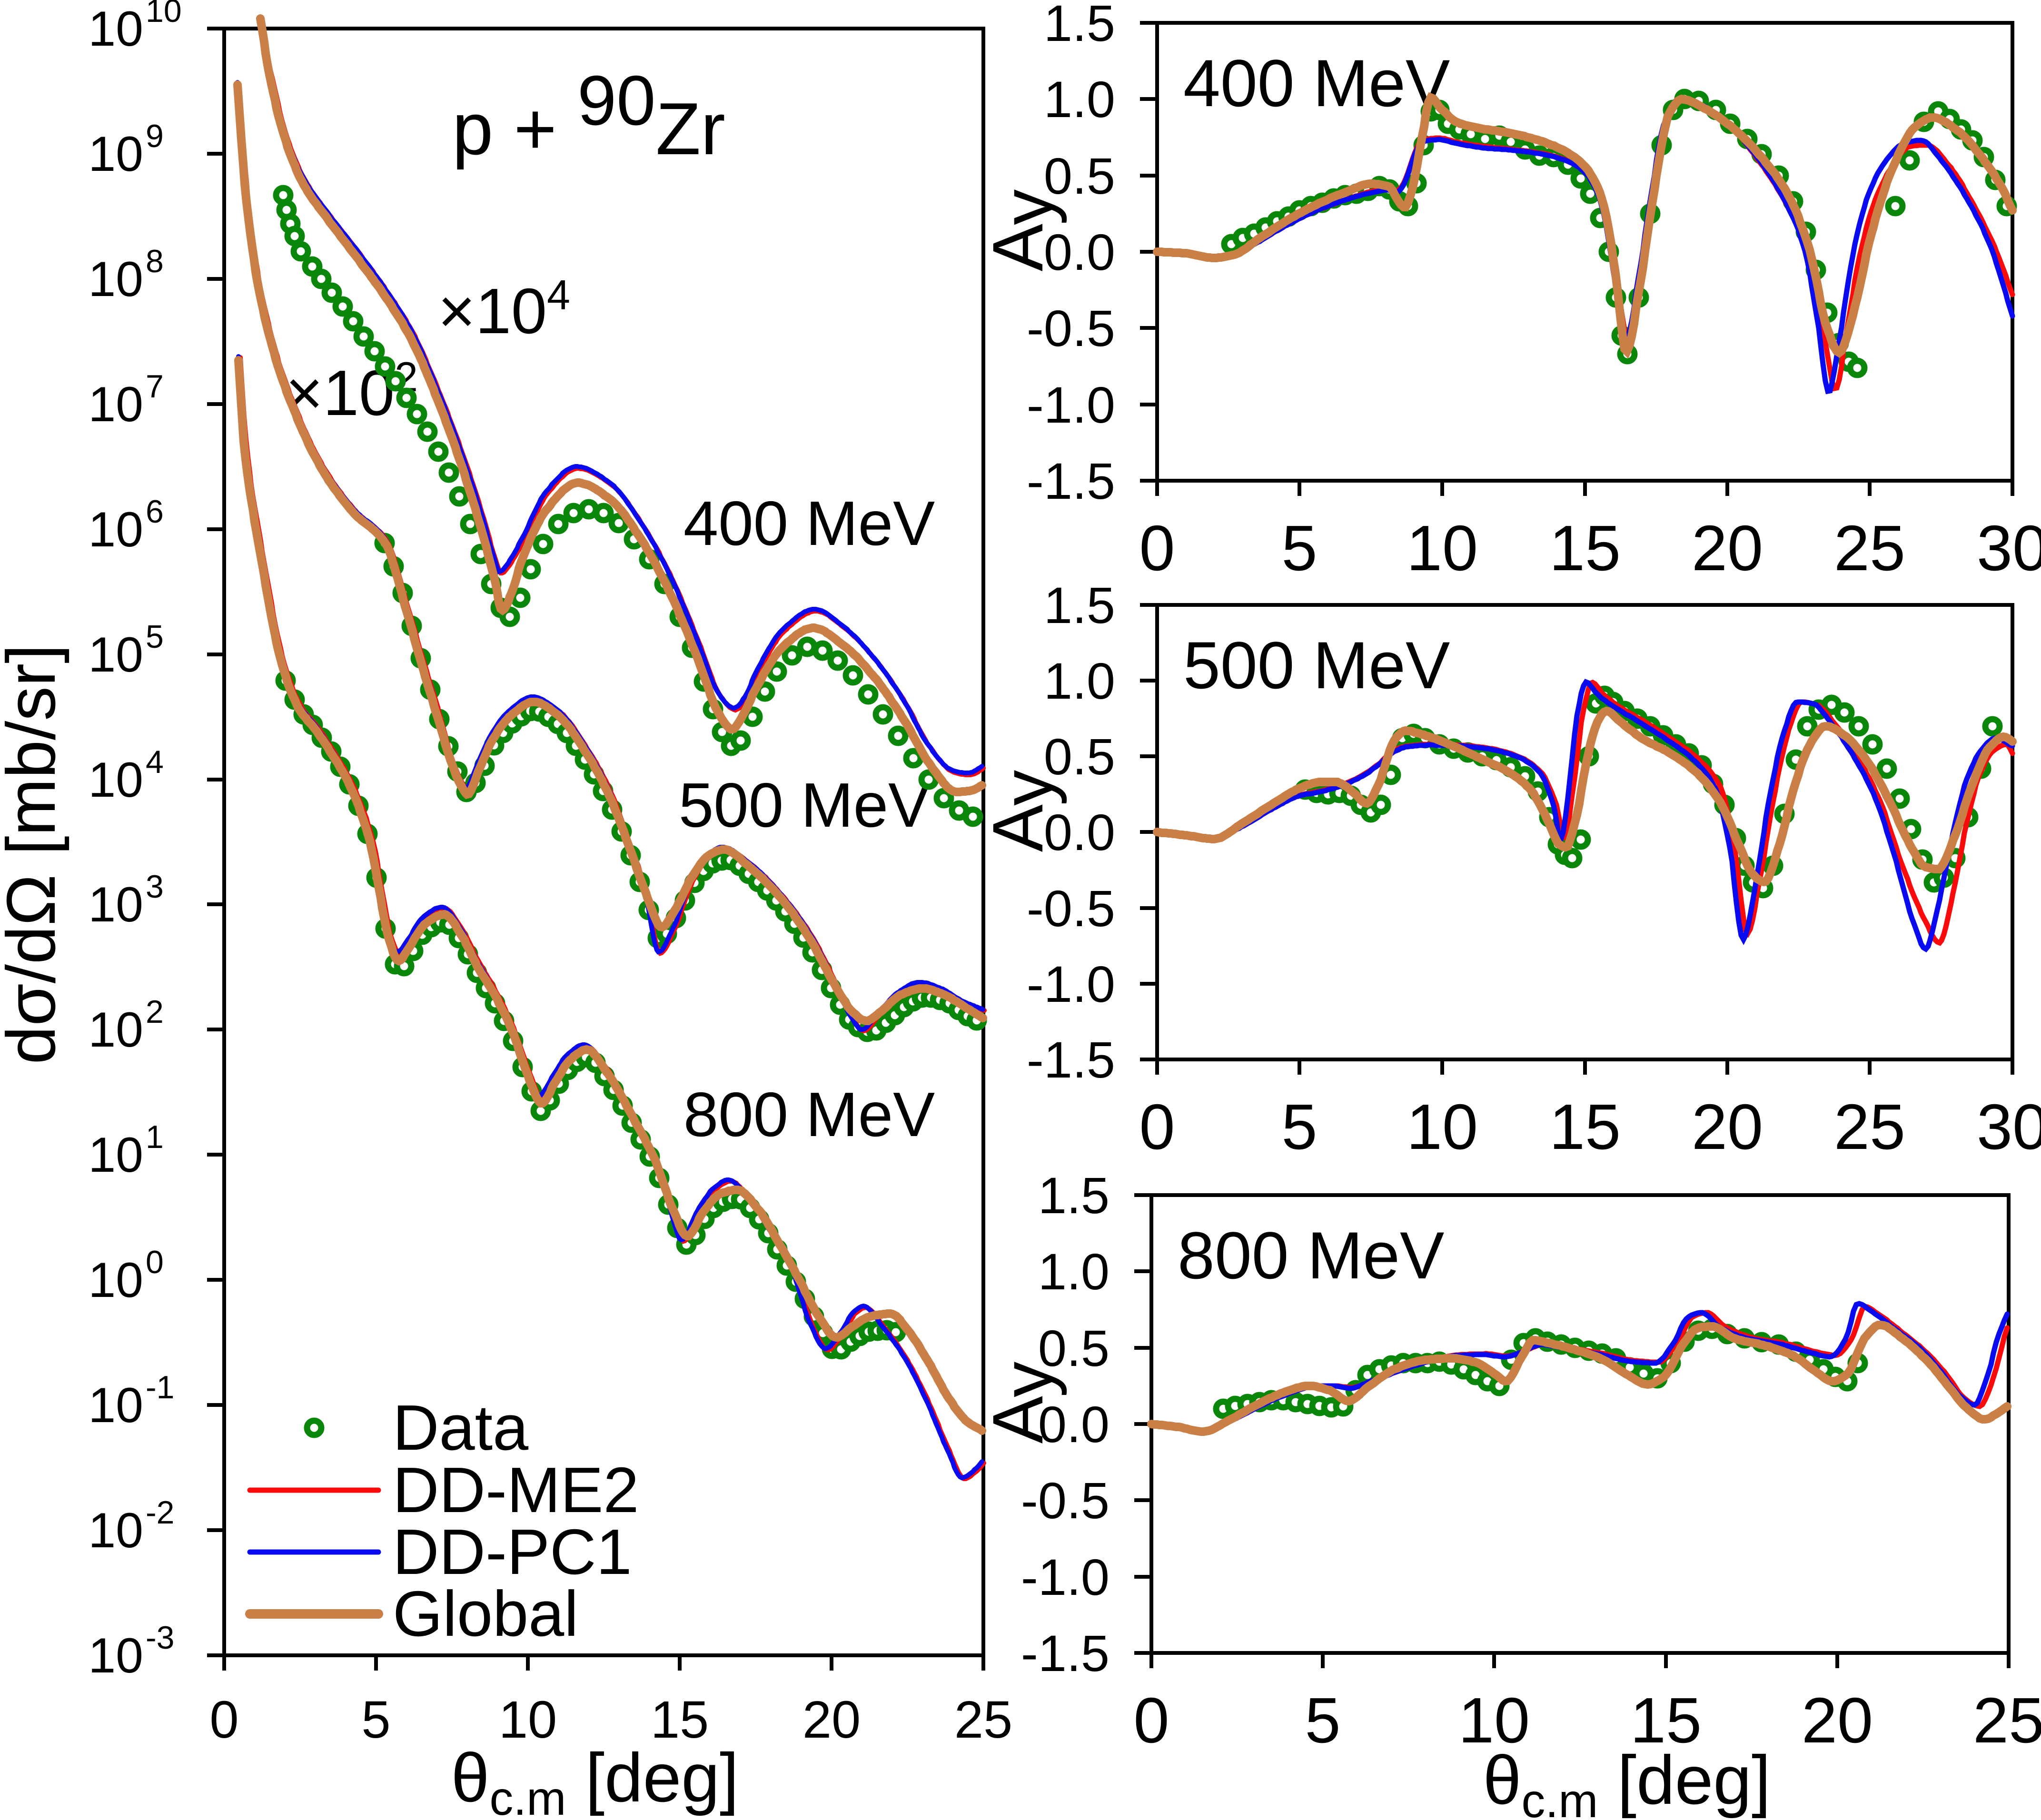 Image resolution: width=2041 pixels, height=1820 pixels. Describe the element at coordinates (1627, 1780) in the screenshot. I see `svg-text: θc.m [deg]` at that location.